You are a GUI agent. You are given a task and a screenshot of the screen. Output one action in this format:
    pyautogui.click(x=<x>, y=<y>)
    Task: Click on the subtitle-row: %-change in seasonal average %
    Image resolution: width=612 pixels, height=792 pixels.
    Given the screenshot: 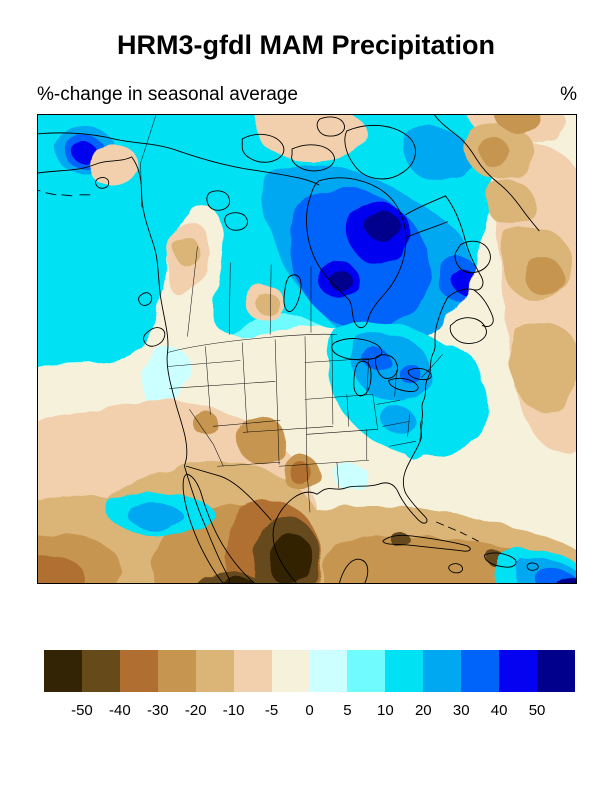 What is the action you would take?
    pyautogui.click(x=307, y=95)
    